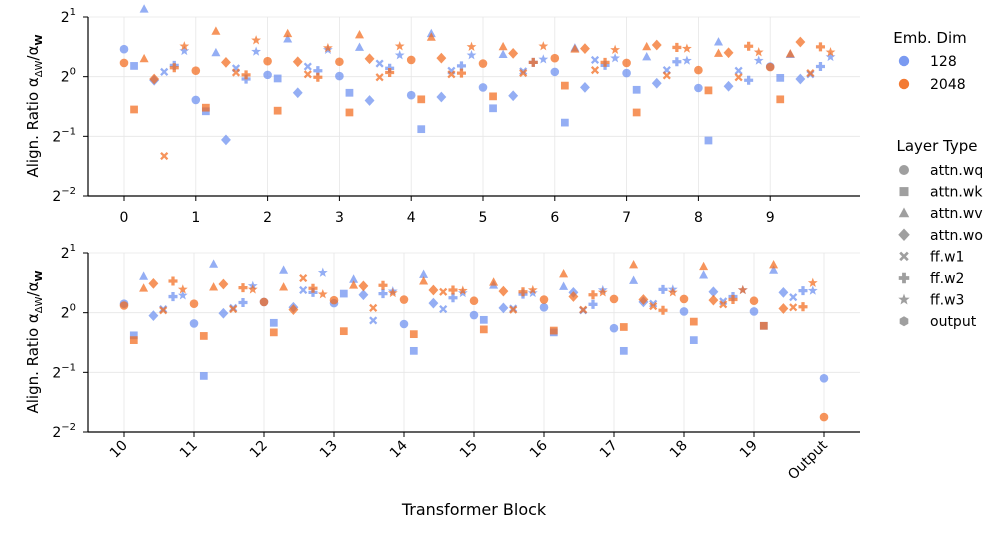 The image size is (996, 537). What do you see at coordinates (469, 450) in the screenshot?
I see `x-tick-label: 15` at bounding box center [469, 450].